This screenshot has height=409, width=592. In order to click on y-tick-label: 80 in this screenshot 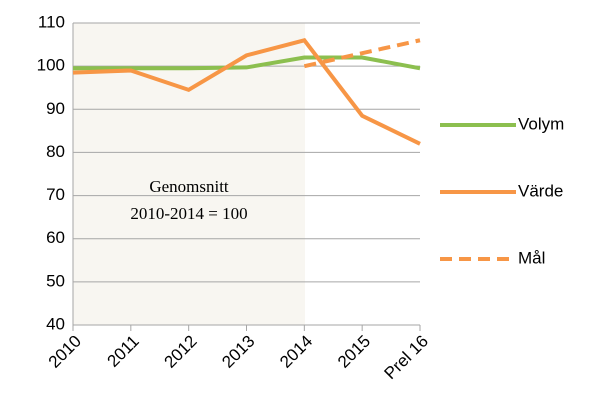, I will do `click(55, 151)`.